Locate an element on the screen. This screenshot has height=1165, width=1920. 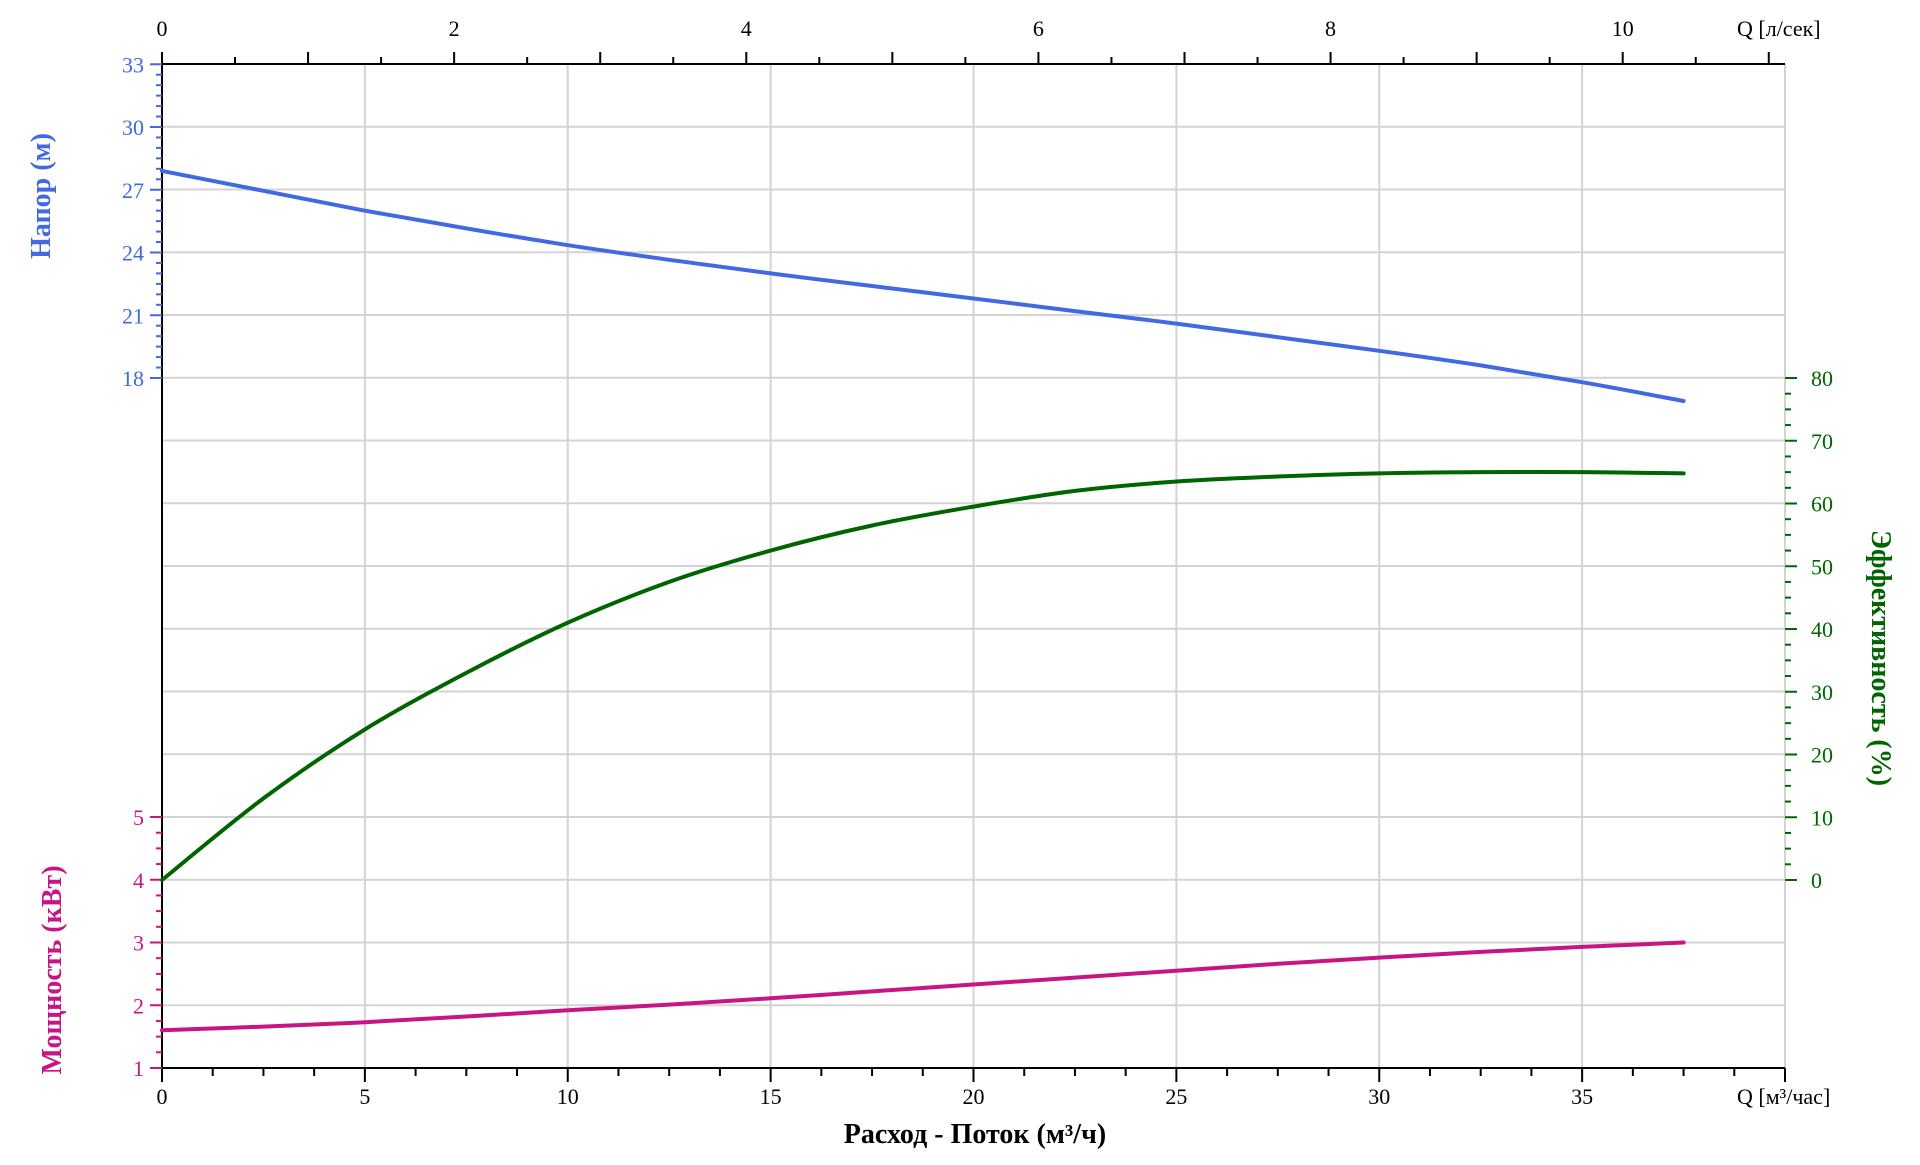
power-axis: 1 2 3 4 5 is located at coordinates (147, 943).